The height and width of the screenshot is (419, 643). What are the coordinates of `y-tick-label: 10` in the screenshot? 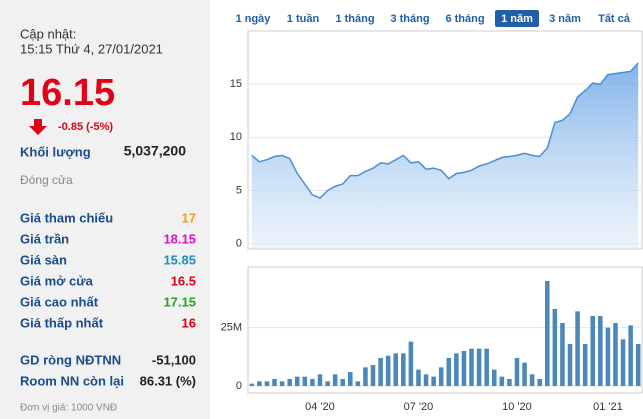 It's located at (236, 137).